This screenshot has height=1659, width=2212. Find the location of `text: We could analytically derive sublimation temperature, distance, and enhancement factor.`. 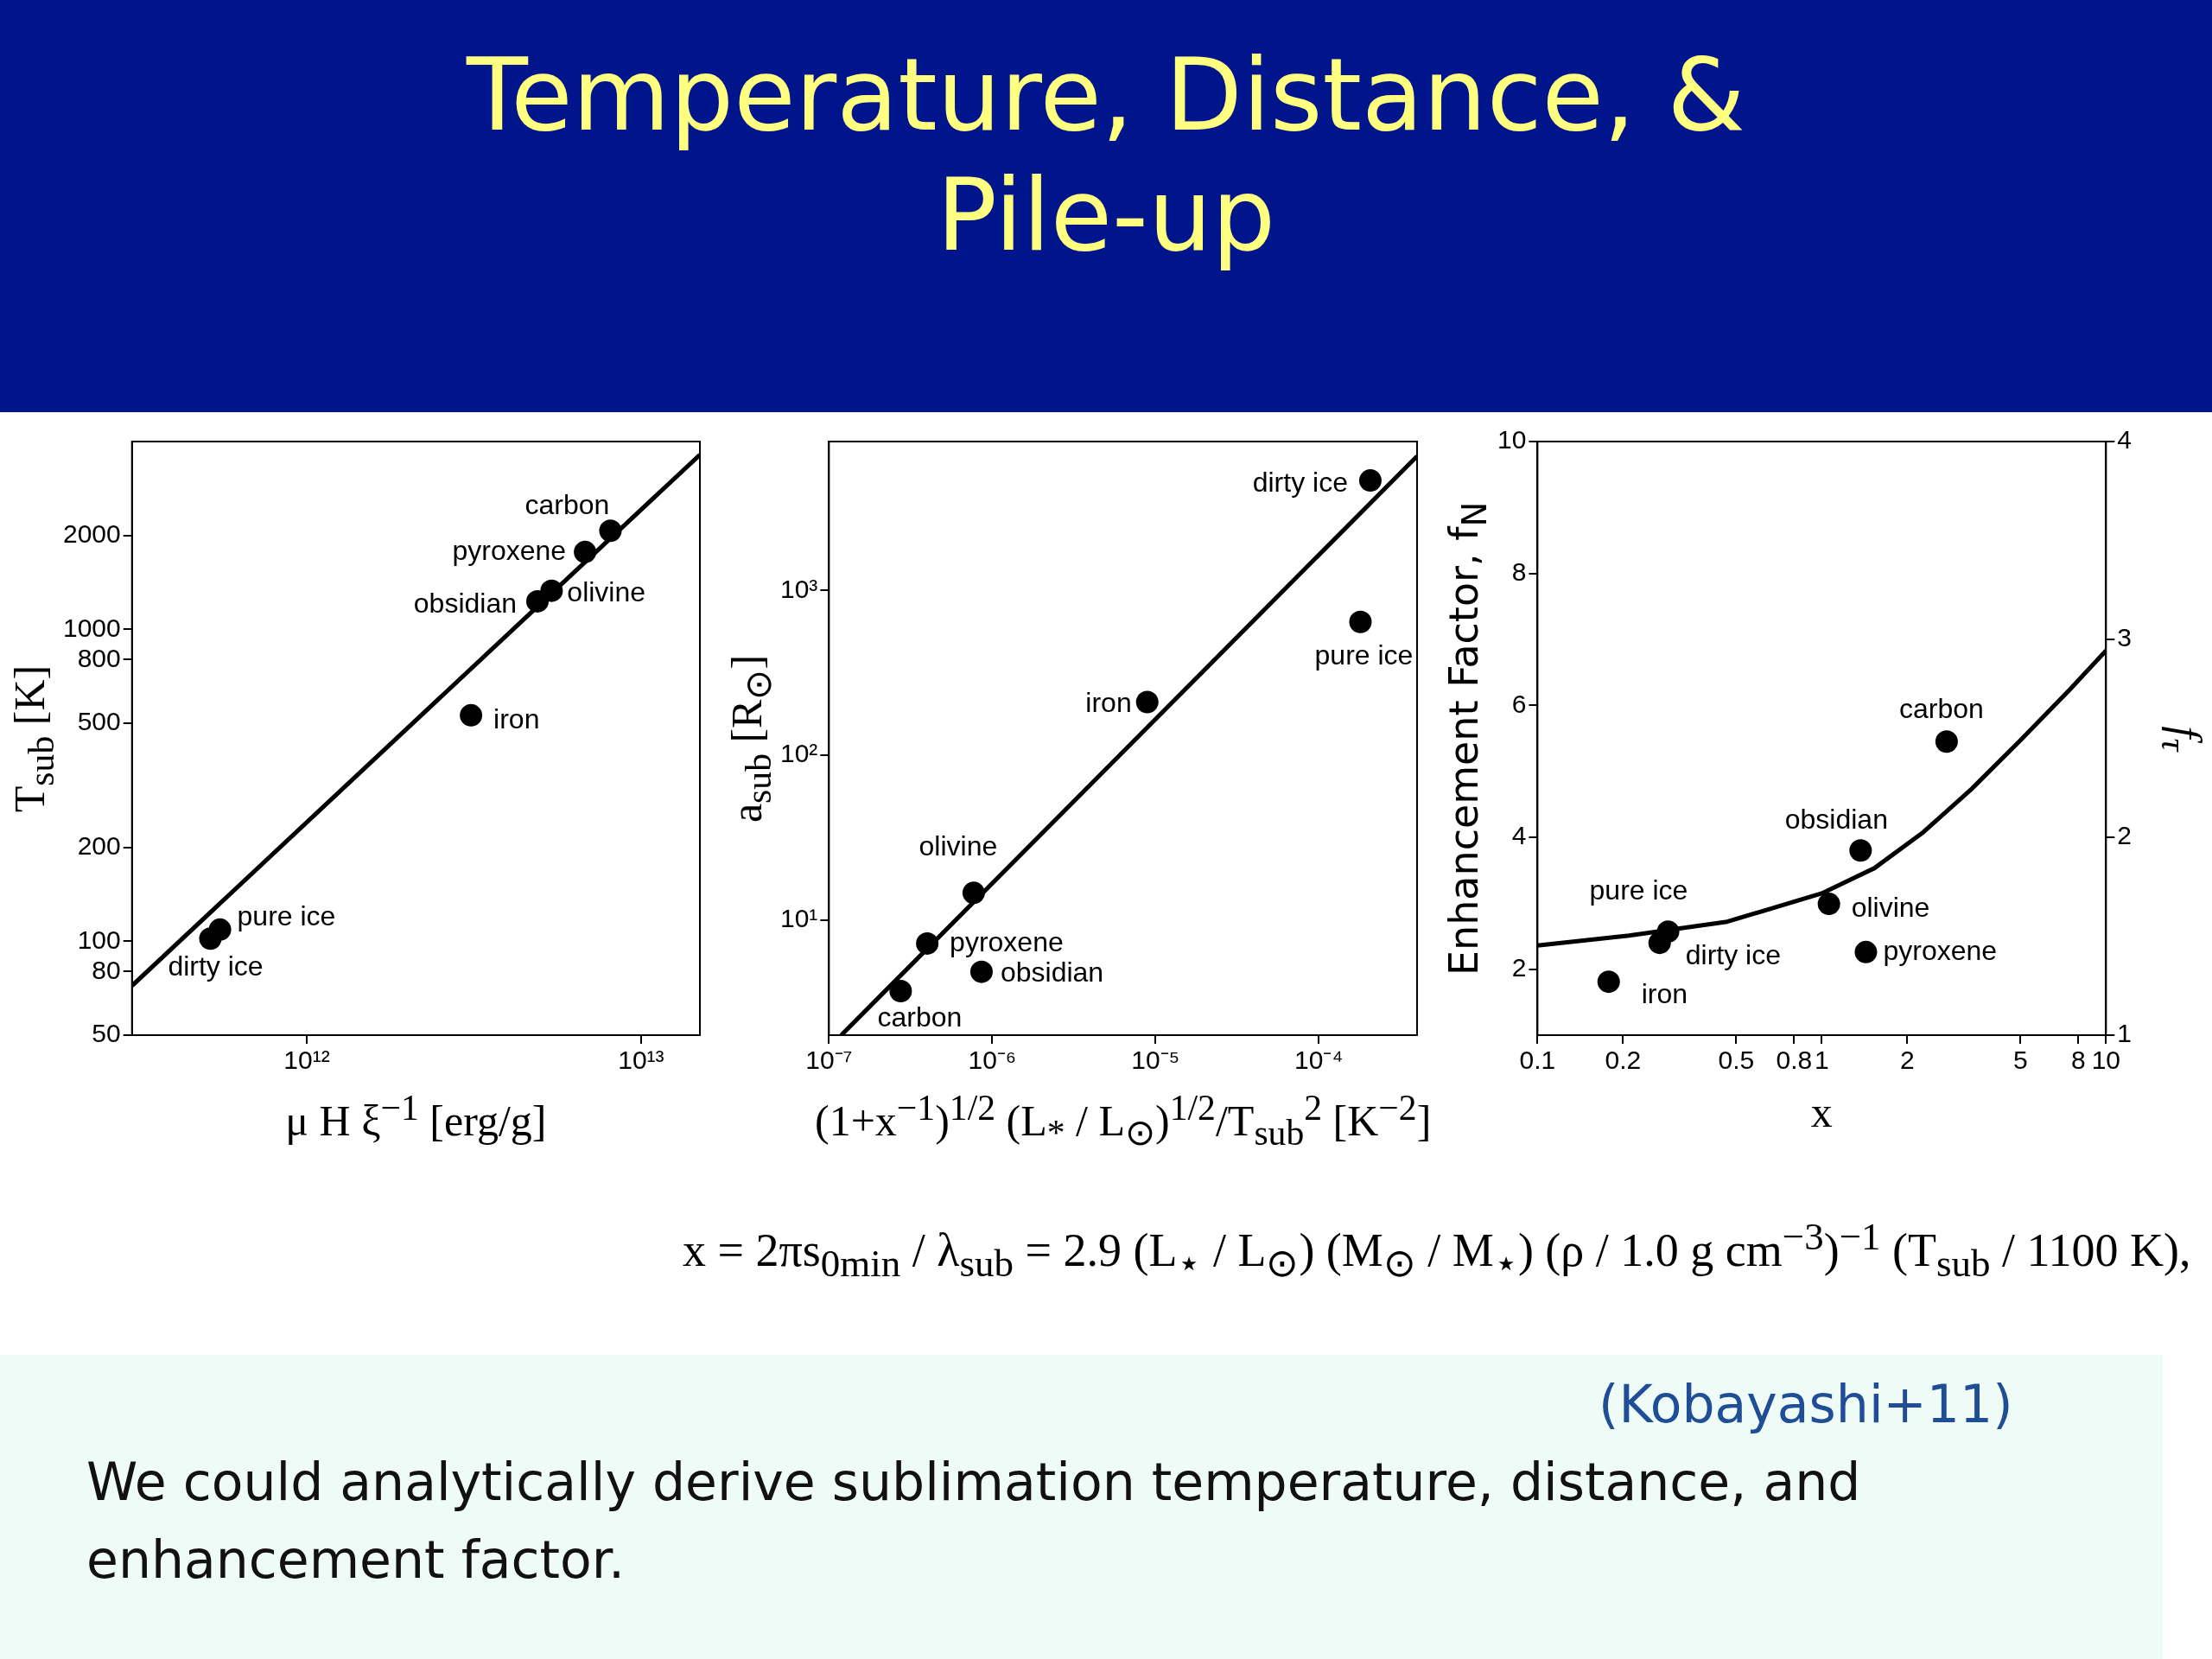

text: We could analytically derive sublimation temperature, distance, and enhancement factor. is located at coordinates (974, 1521).